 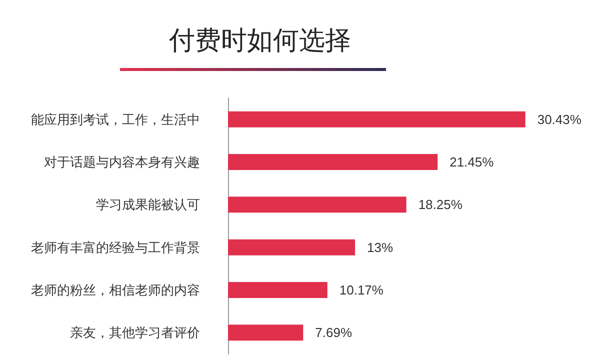 What do you see at coordinates (472, 162) in the screenshot?
I see `data-label: 21.45%` at bounding box center [472, 162].